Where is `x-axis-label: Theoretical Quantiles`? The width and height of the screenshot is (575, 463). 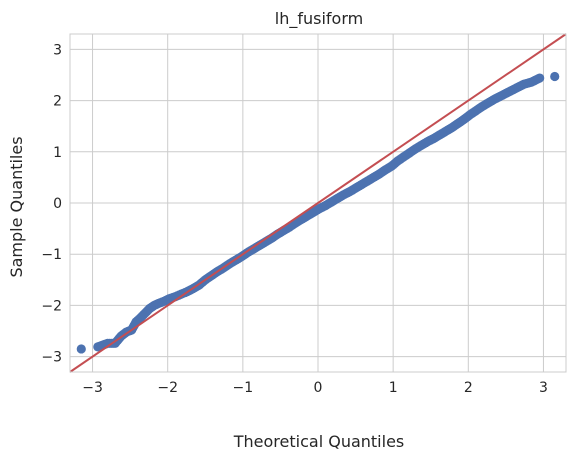
x-axis-label: Theoretical Quantiles is located at coordinates (319, 441).